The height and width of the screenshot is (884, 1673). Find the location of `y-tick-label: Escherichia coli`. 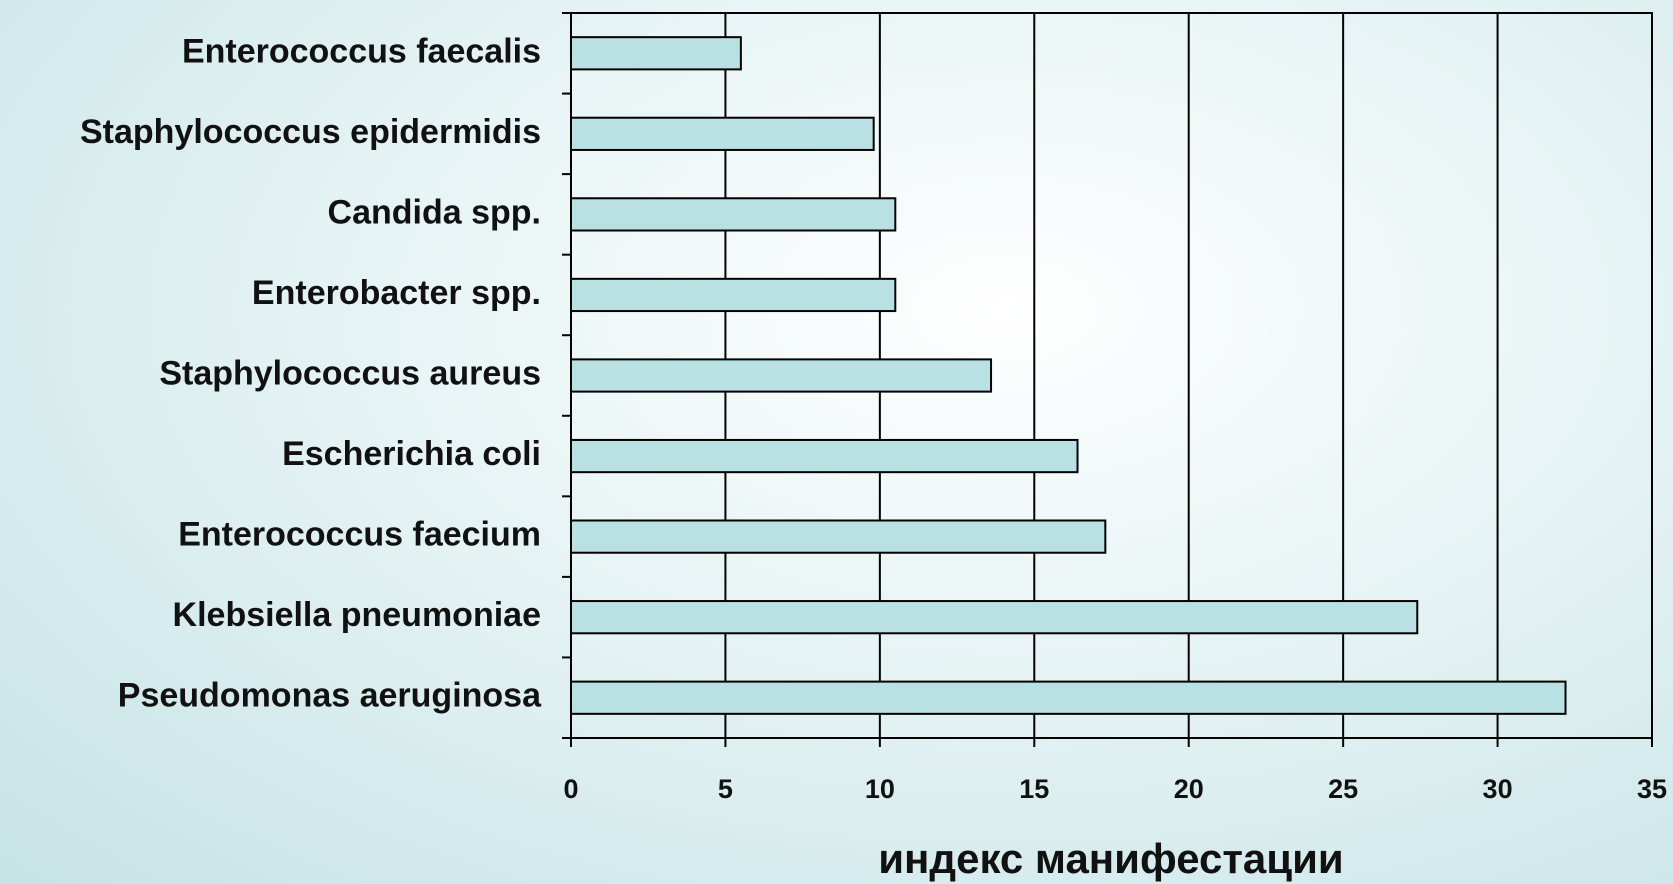

y-tick-label: Escherichia coli is located at coordinates (411, 454).